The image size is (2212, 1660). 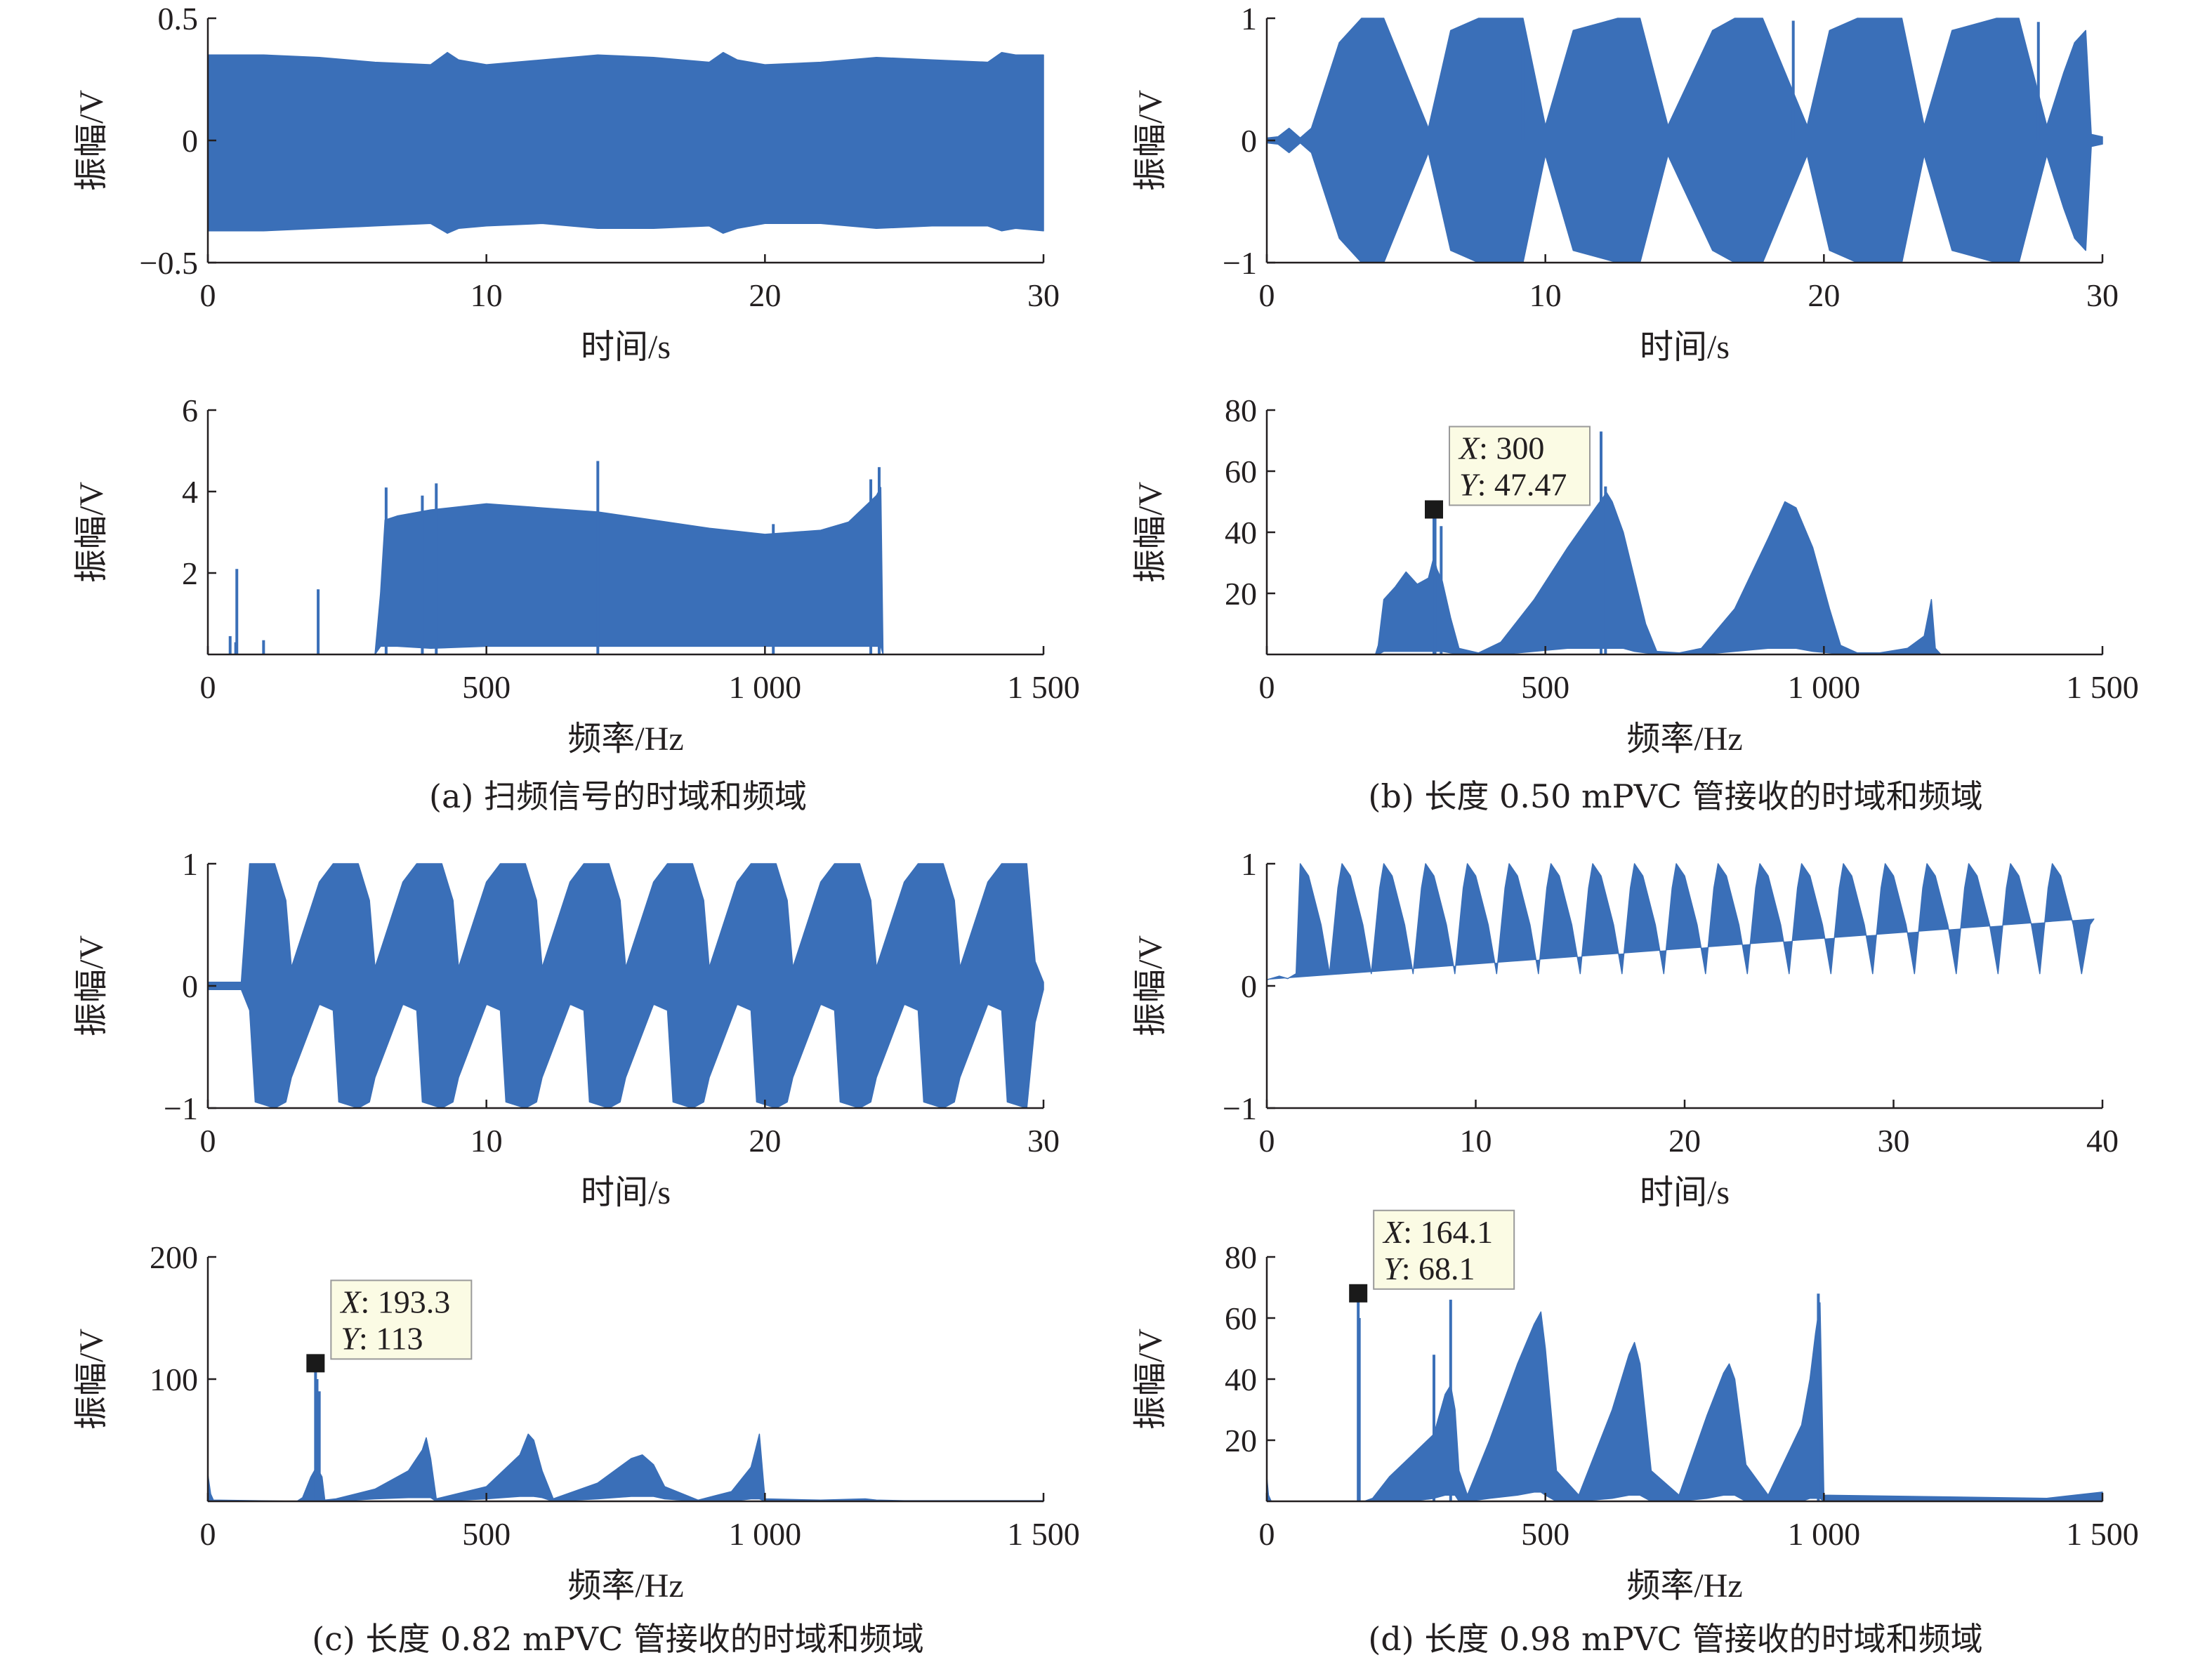 I want to click on datatip-x-value: 300, so click(x=1520, y=448).